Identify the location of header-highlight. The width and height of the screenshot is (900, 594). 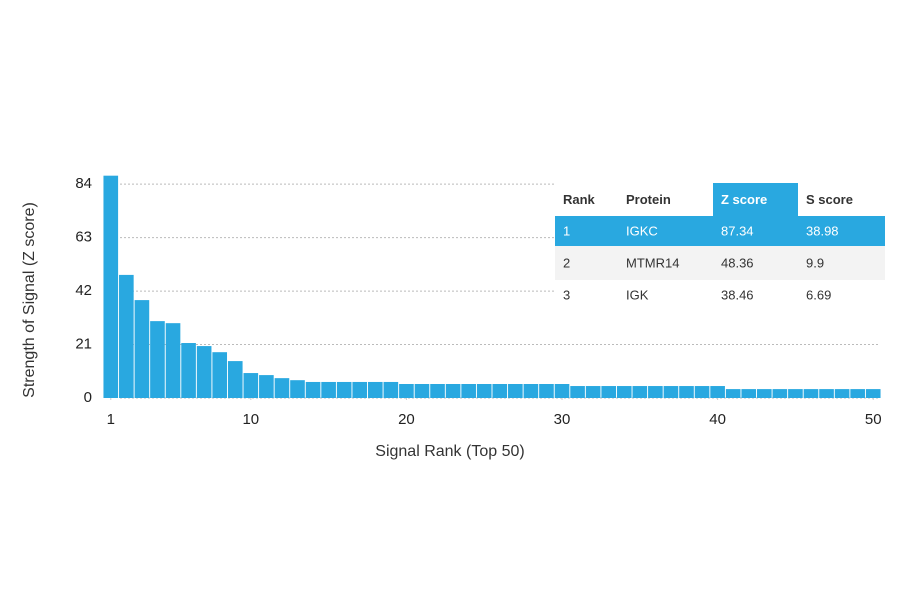
(755, 199).